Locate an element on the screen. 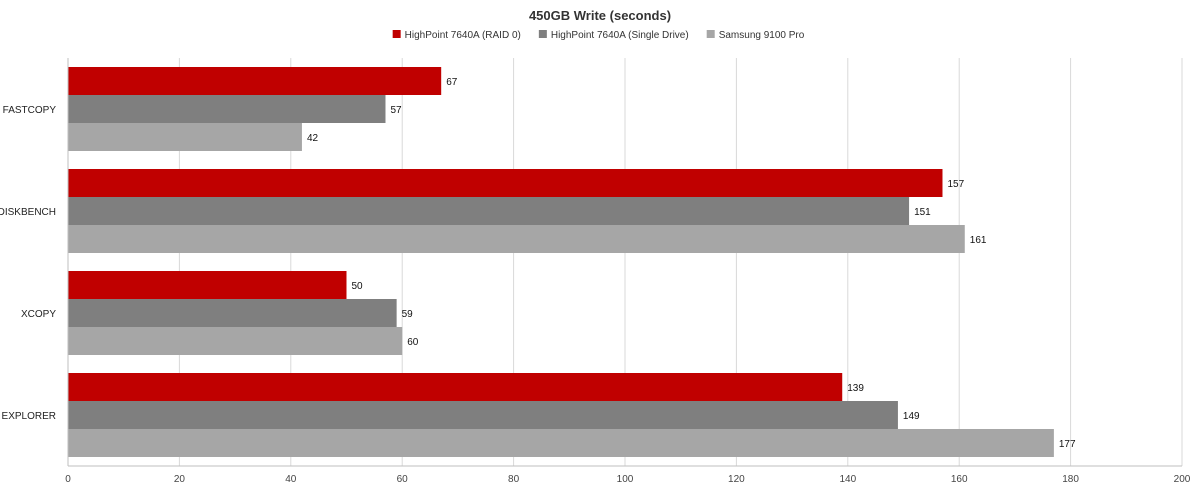  data-label-explorer-samsung-9100-pro: 177 is located at coordinates (1067, 444).